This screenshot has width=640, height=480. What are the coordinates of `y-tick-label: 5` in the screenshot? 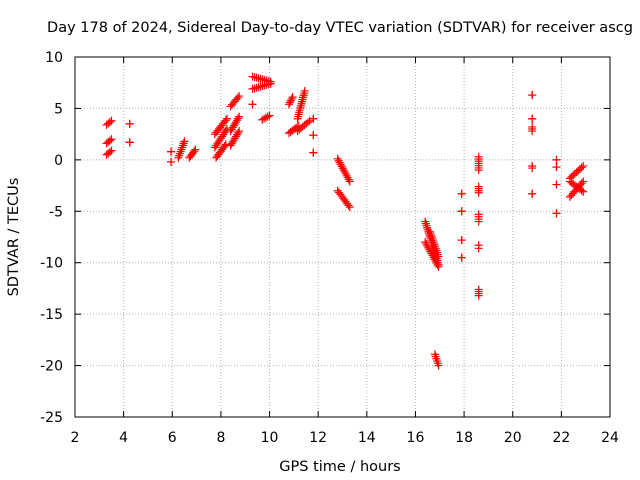 It's located at (58, 109).